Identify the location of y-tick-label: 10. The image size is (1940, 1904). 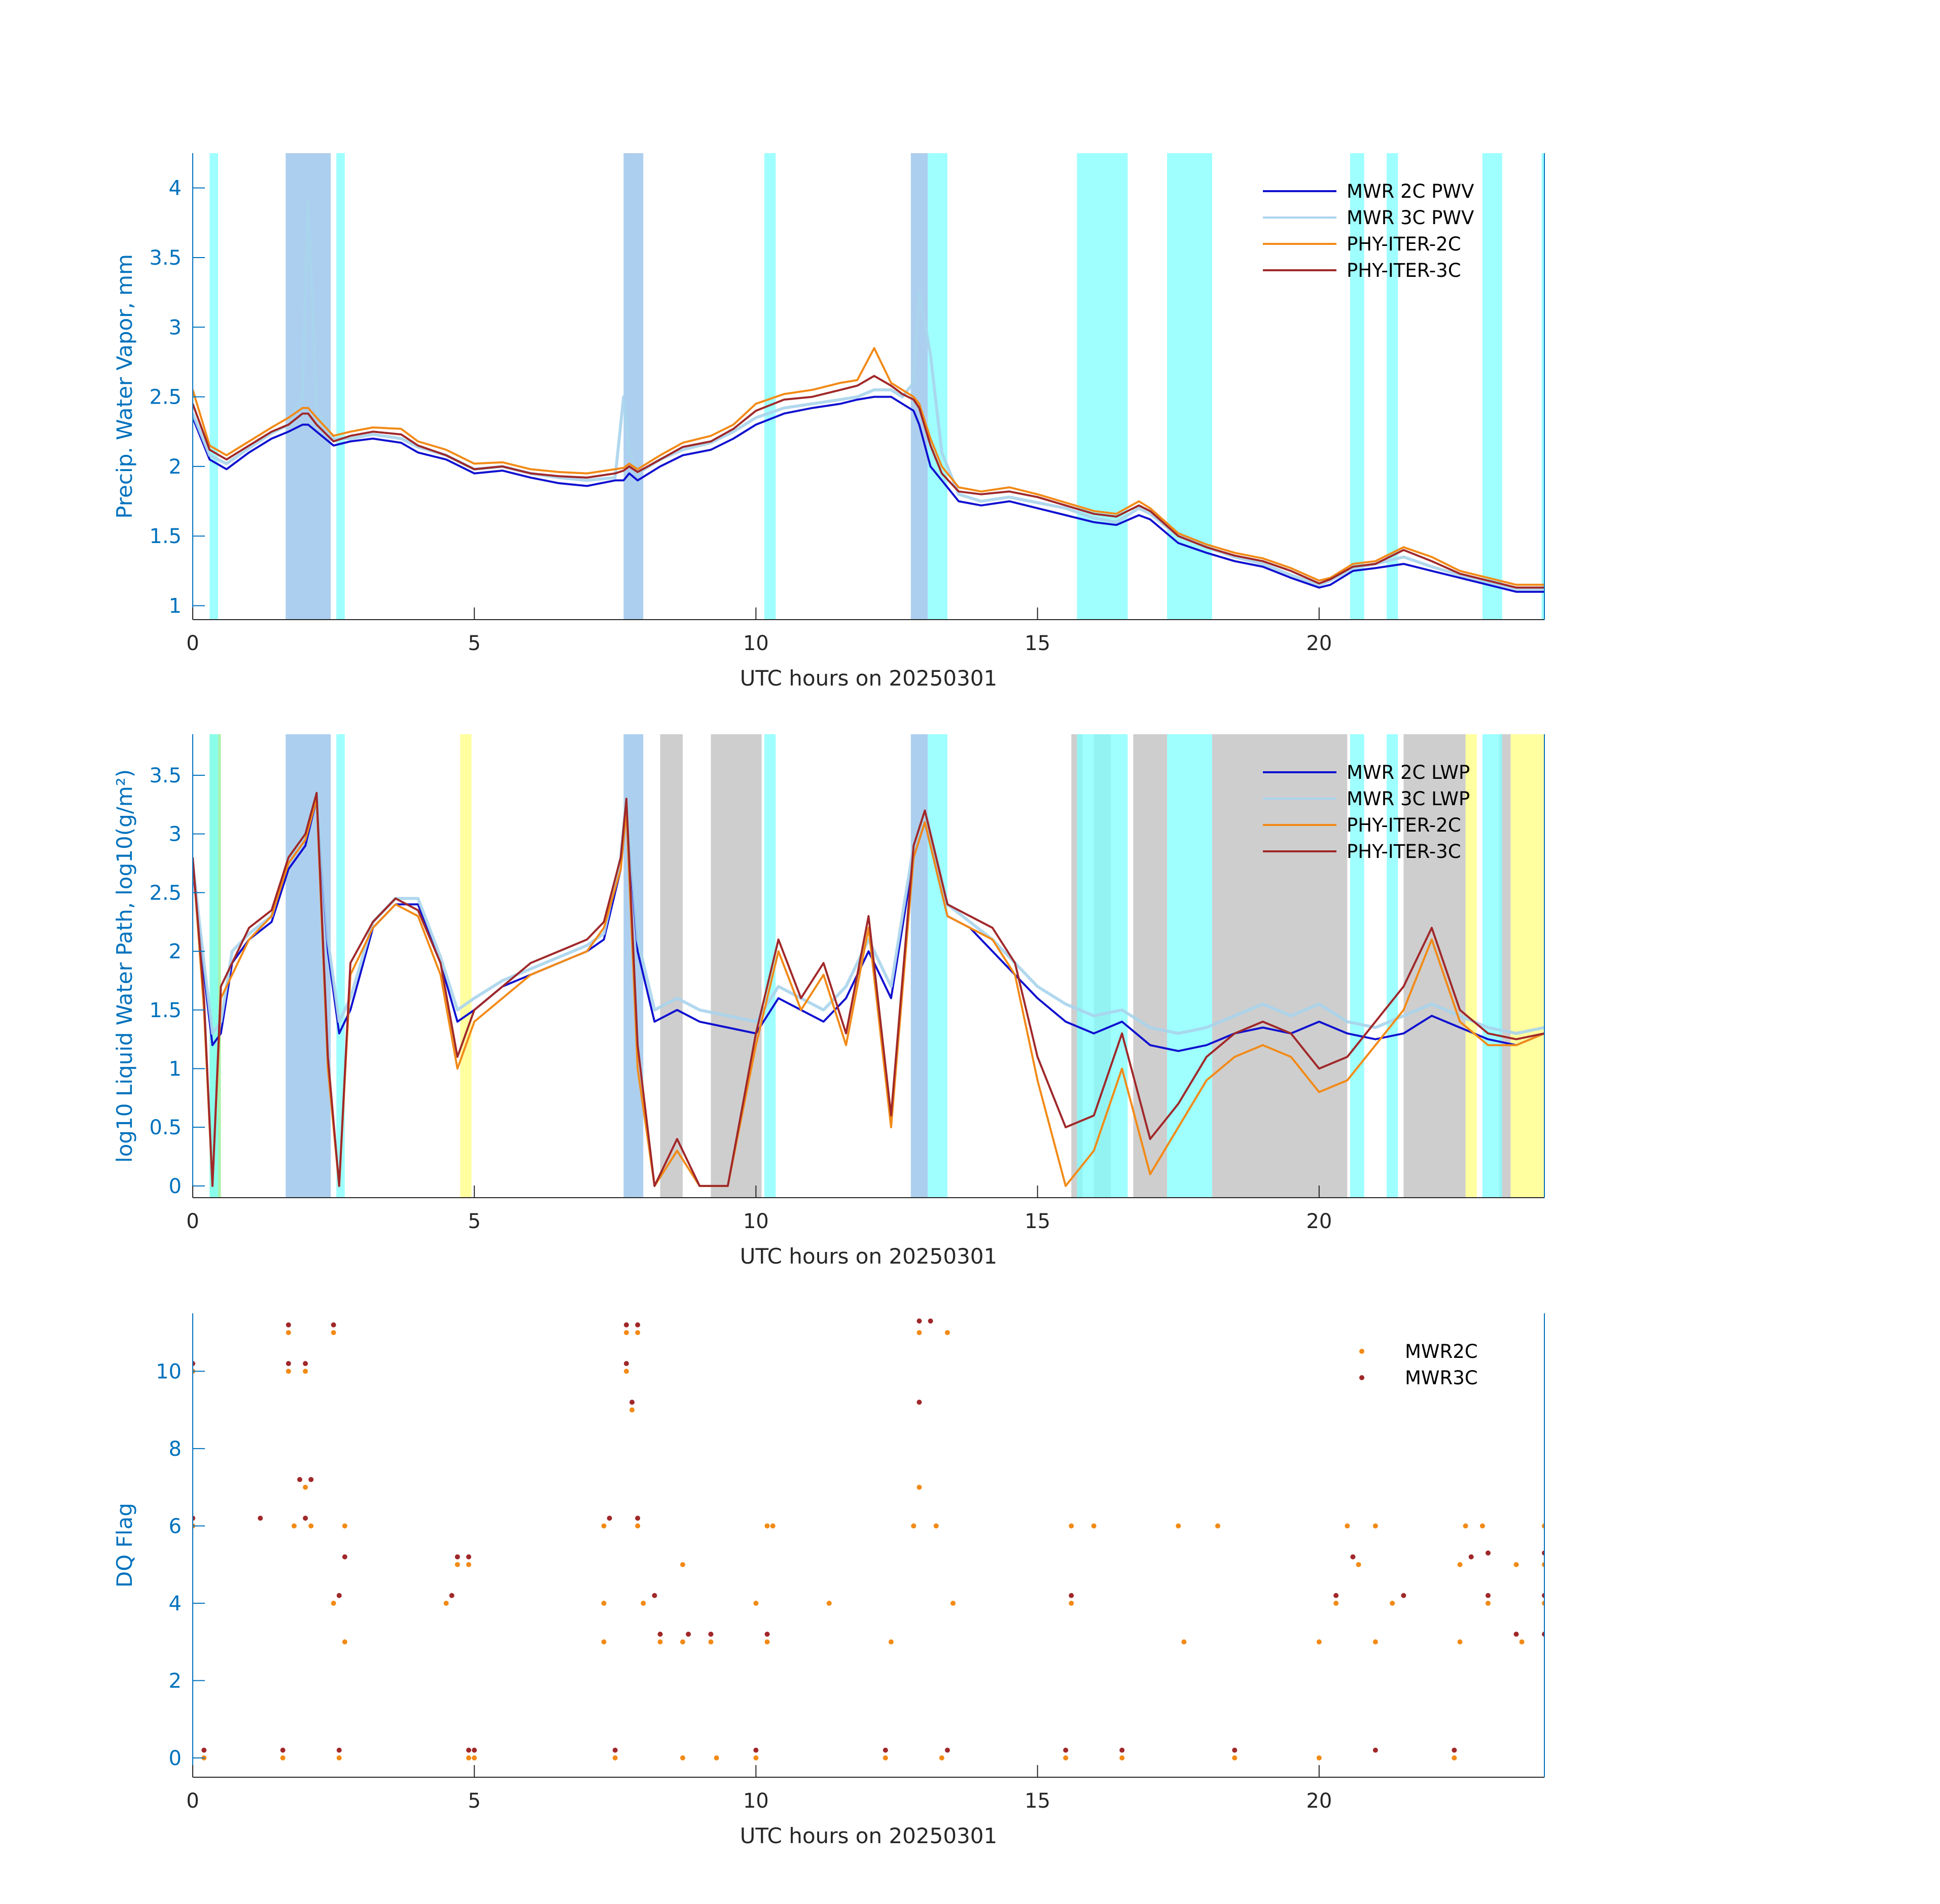
(169, 1371).